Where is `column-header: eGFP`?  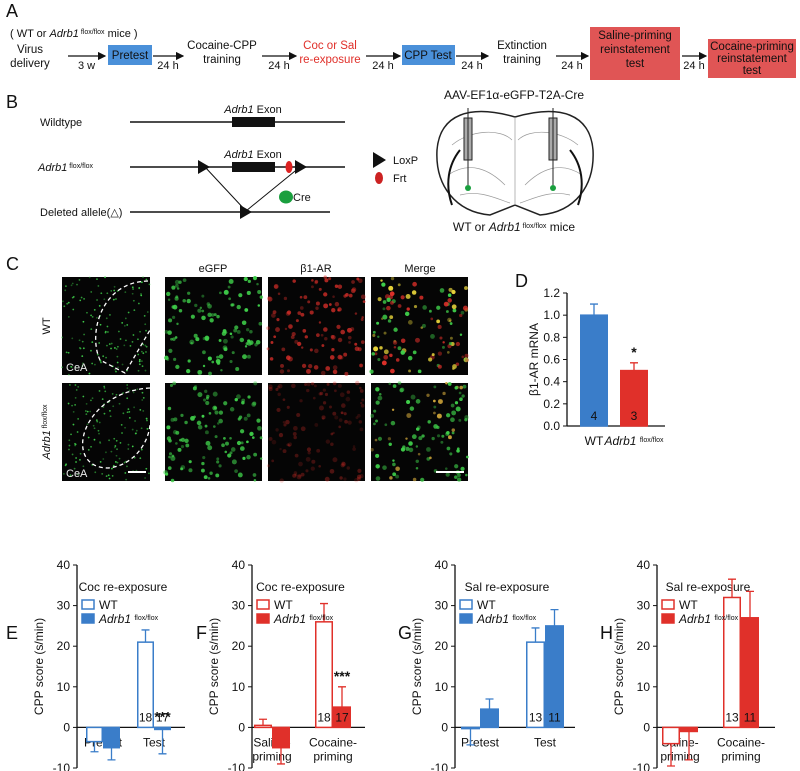 column-header: eGFP is located at coordinates (213, 269).